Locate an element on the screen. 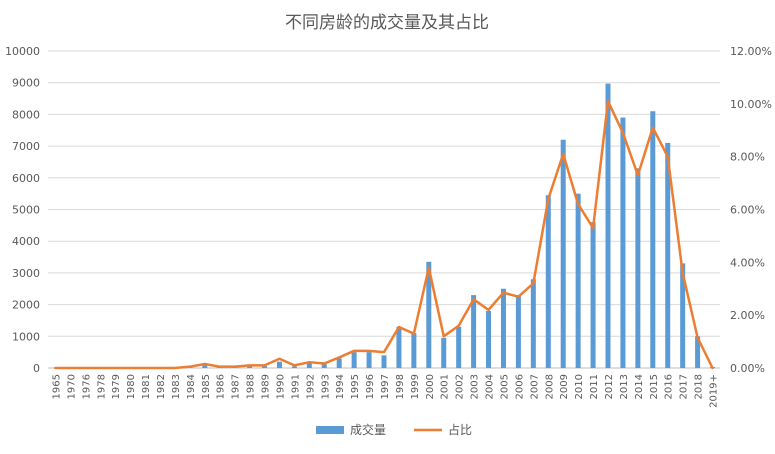 This screenshot has width=775, height=454. legend-item: 占比 is located at coordinates (443, 429).